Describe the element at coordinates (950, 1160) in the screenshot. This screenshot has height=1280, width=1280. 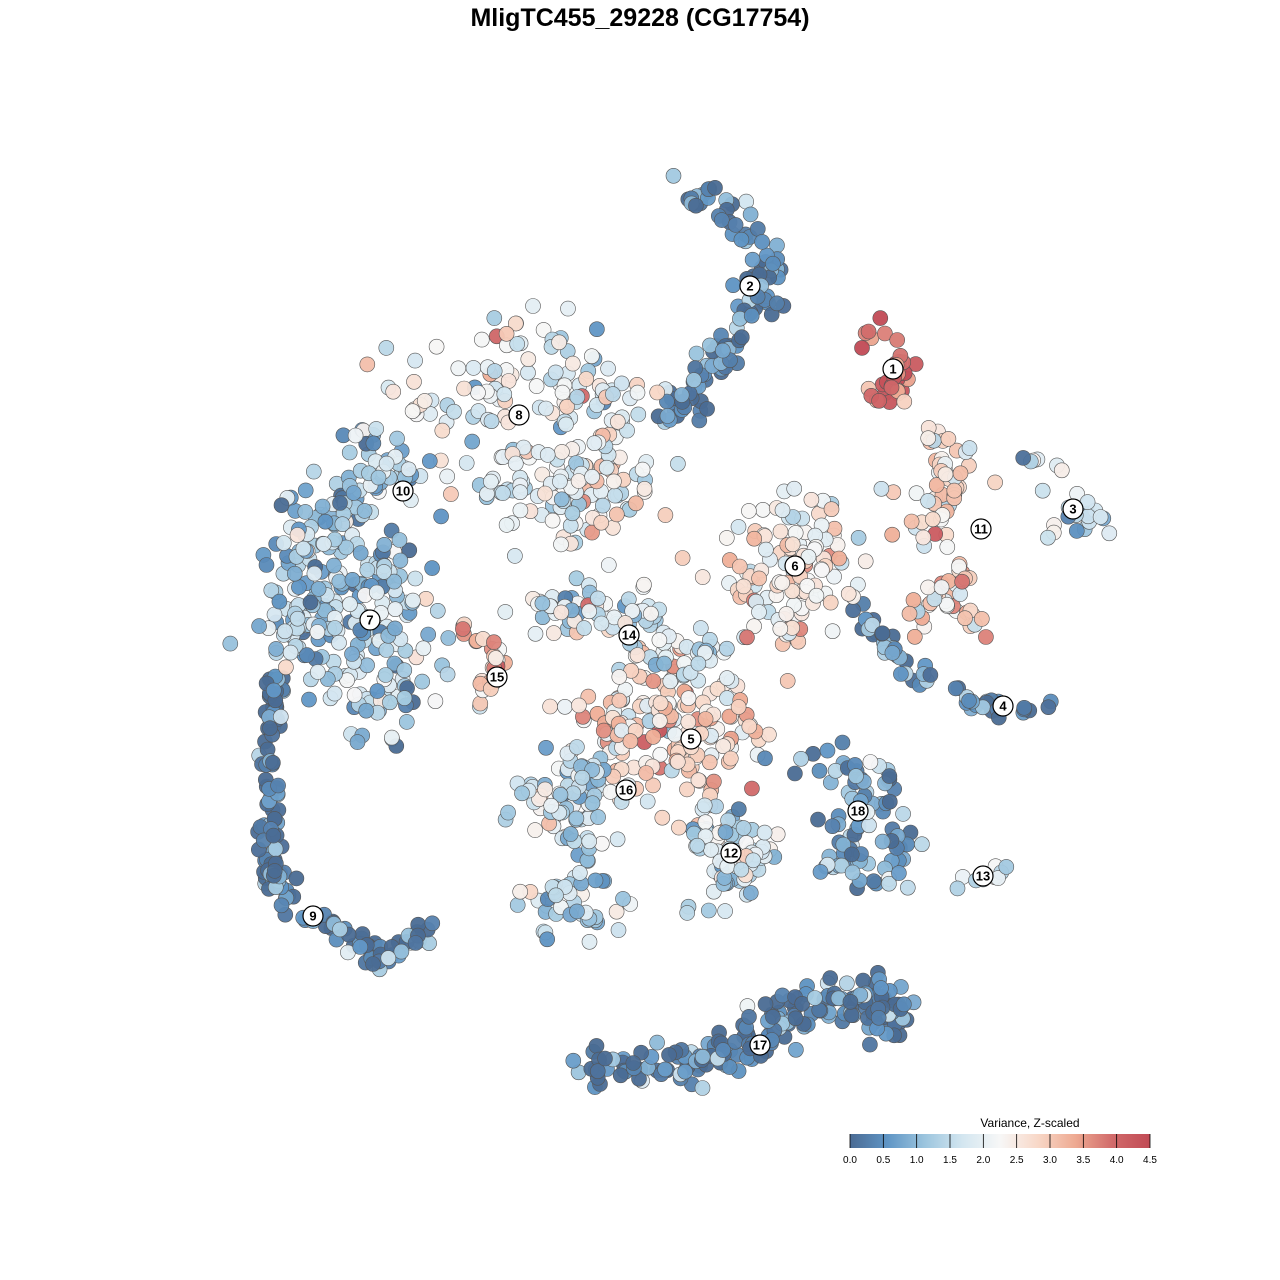
I see `legend-tick-label: 1.5` at that location.